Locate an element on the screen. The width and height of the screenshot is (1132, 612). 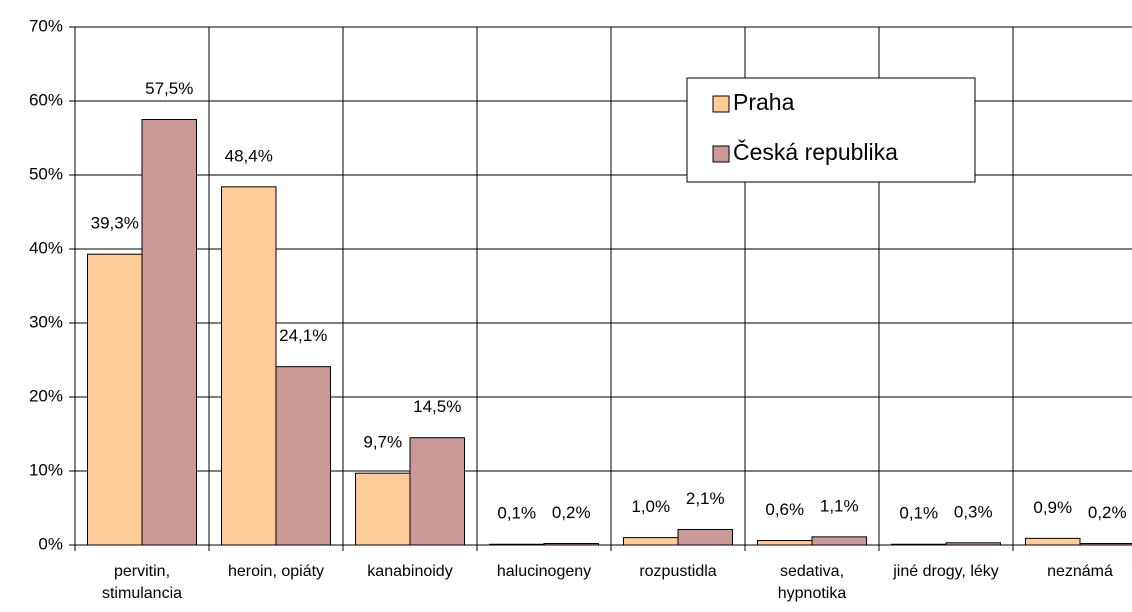
legend-box is located at coordinates (831, 130).